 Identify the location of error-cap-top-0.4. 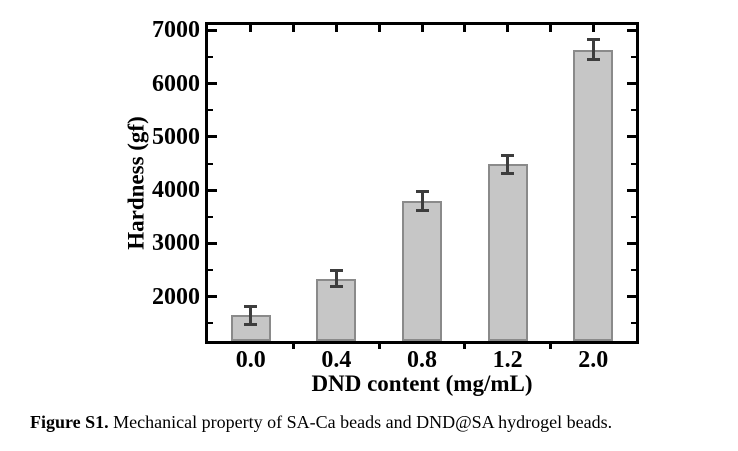
(336, 271).